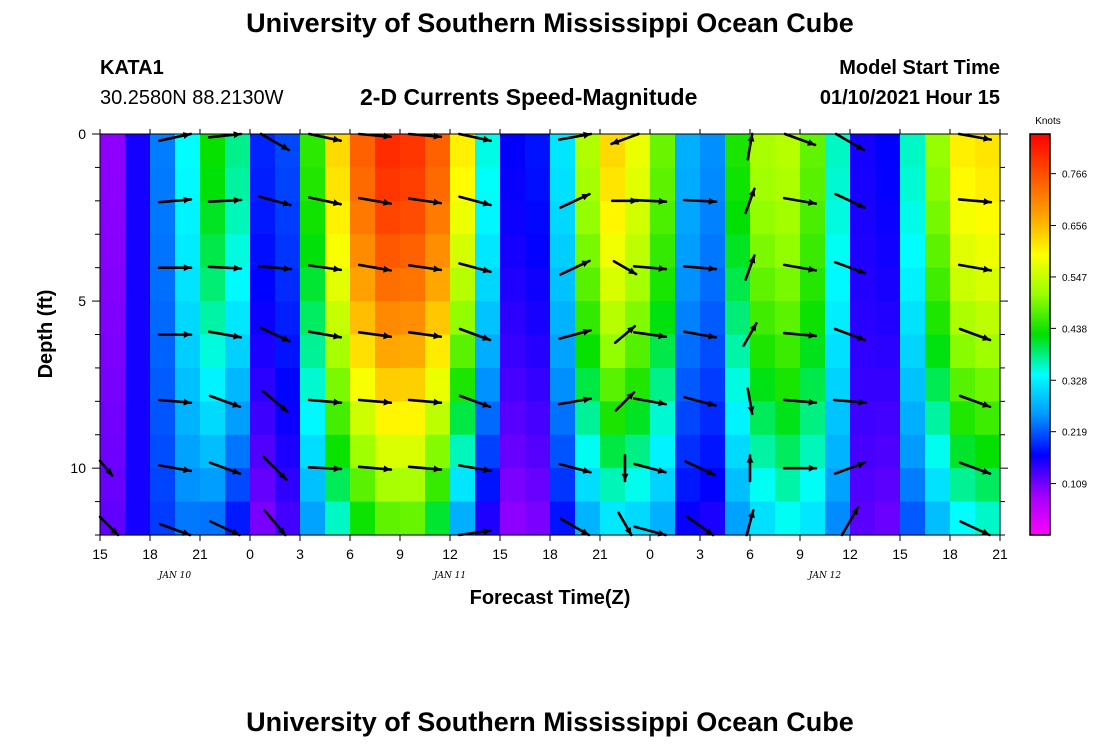  Describe the element at coordinates (192, 98) in the screenshot. I see `station-coordinates: 30.2580N 88.2130W` at that location.